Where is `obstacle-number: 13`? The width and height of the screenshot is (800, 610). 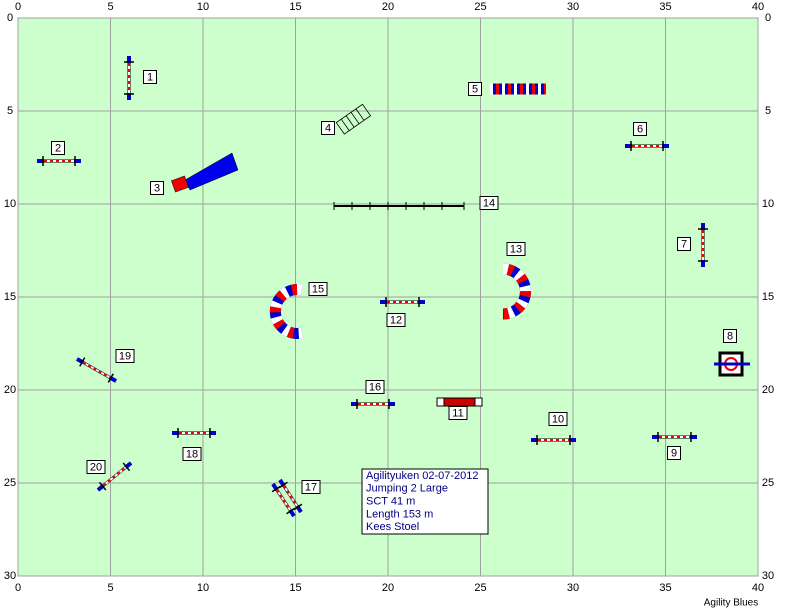
obstacle-number: 13 is located at coordinates (516, 249).